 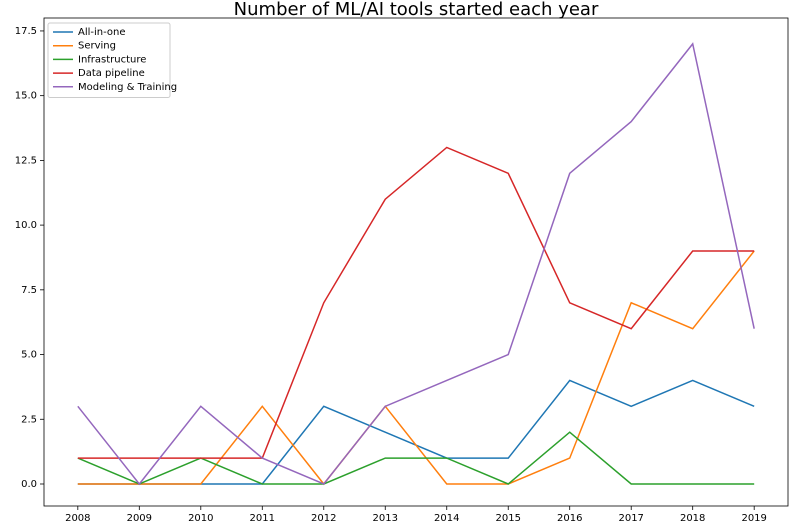 What do you see at coordinates (26, 225) in the screenshot?
I see `y-tick-label: 10.0` at bounding box center [26, 225].